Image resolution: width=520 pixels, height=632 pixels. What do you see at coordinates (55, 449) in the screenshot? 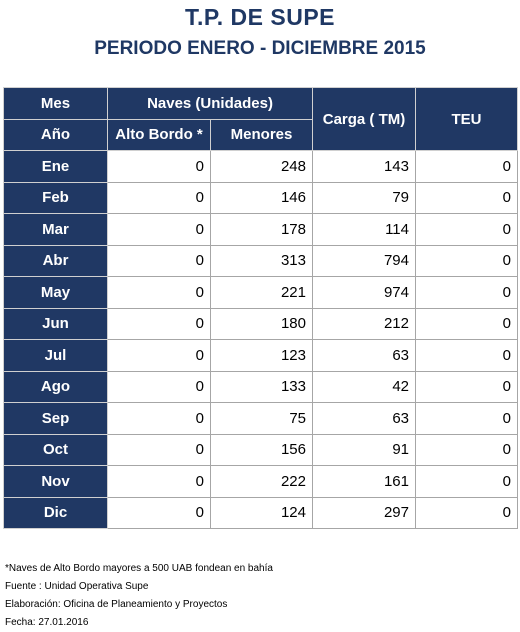
I see `month-cell: Oct` at bounding box center [55, 449].